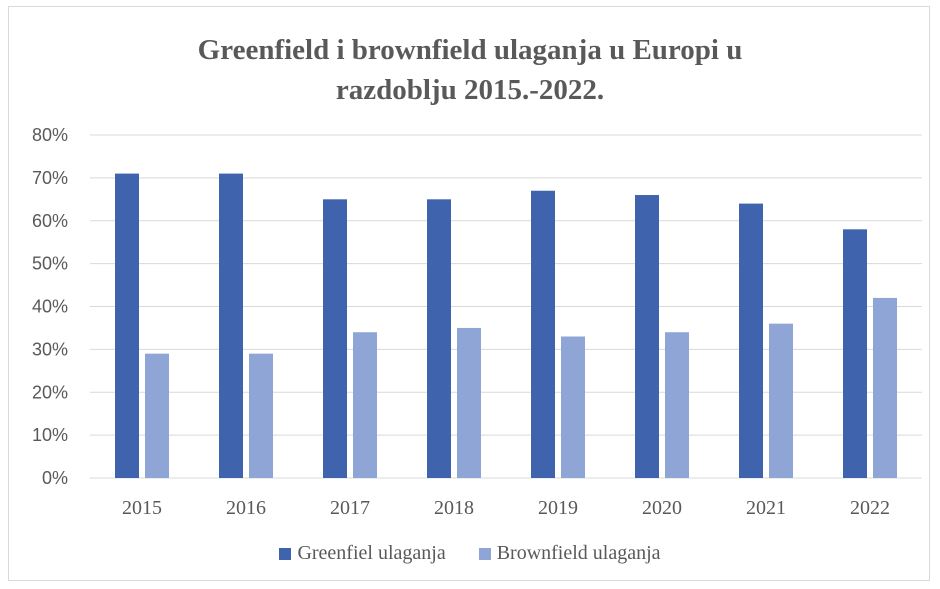 The height and width of the screenshot is (589, 940). What do you see at coordinates (50, 349) in the screenshot?
I see `y-tick-label: 30%` at bounding box center [50, 349].